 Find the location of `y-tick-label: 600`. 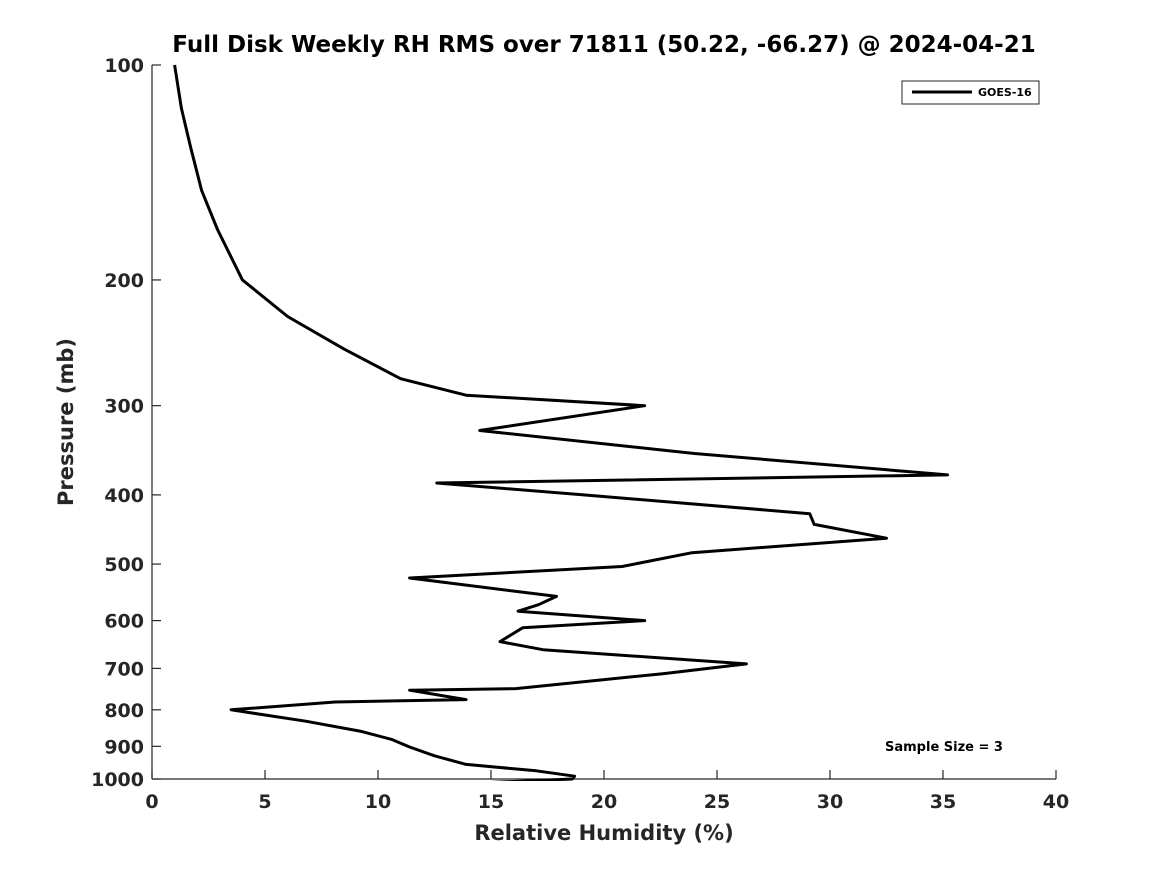

y-tick-label: 600 is located at coordinates (124, 622).